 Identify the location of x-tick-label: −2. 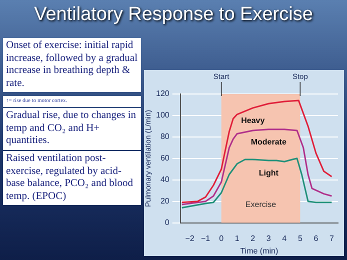
(190, 238).